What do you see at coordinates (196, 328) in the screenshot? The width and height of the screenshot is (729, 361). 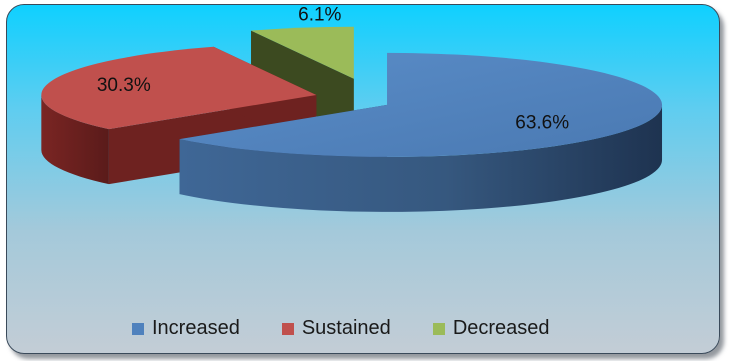 I see `legend-label-increased: Increased` at bounding box center [196, 328].